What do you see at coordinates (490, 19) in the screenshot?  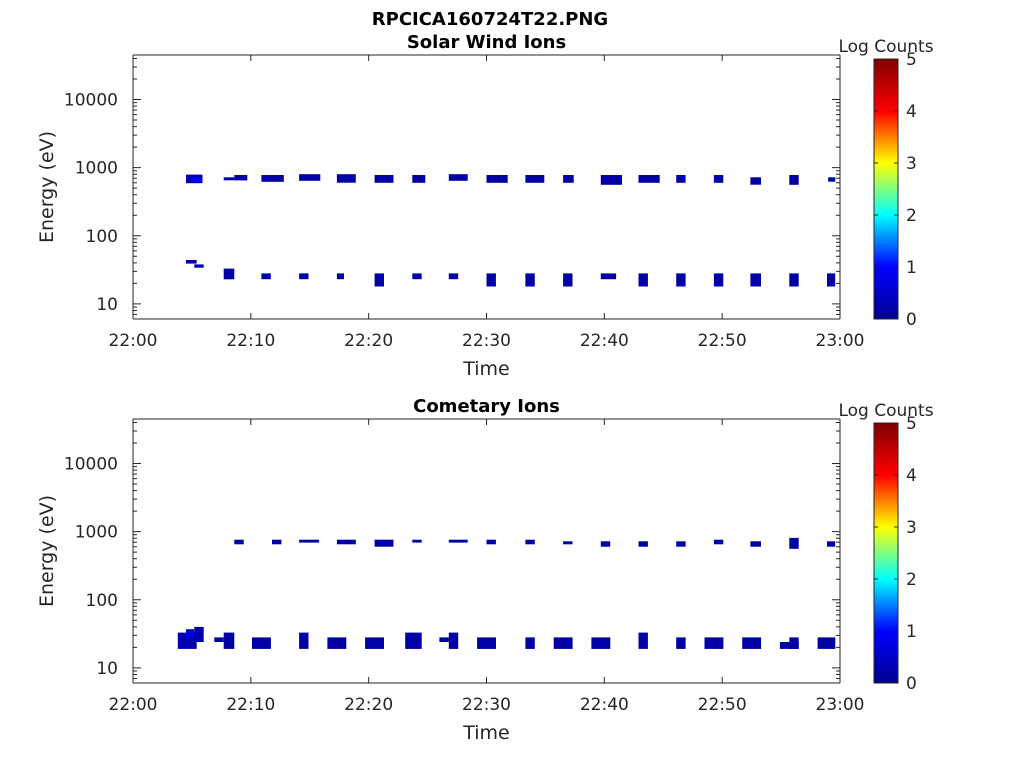 I see `figure-title: RPCICA160724T22.PNG` at bounding box center [490, 19].